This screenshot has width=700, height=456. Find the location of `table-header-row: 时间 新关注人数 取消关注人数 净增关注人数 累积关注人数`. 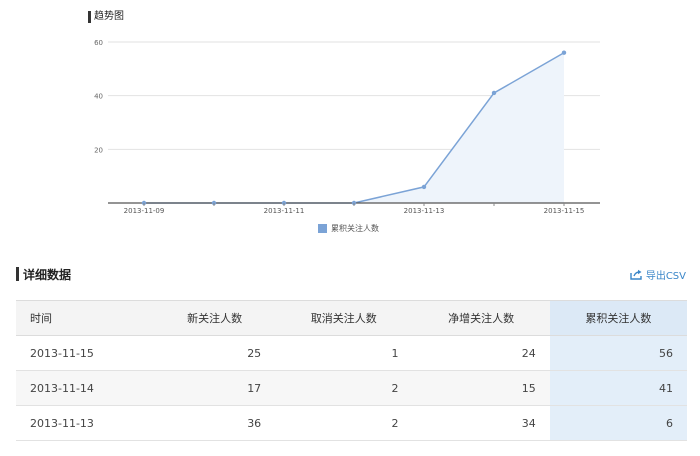

table-header-row: 时间 新关注人数 取消关注人数 净增关注人数 累积关注人数 is located at coordinates (351, 318).